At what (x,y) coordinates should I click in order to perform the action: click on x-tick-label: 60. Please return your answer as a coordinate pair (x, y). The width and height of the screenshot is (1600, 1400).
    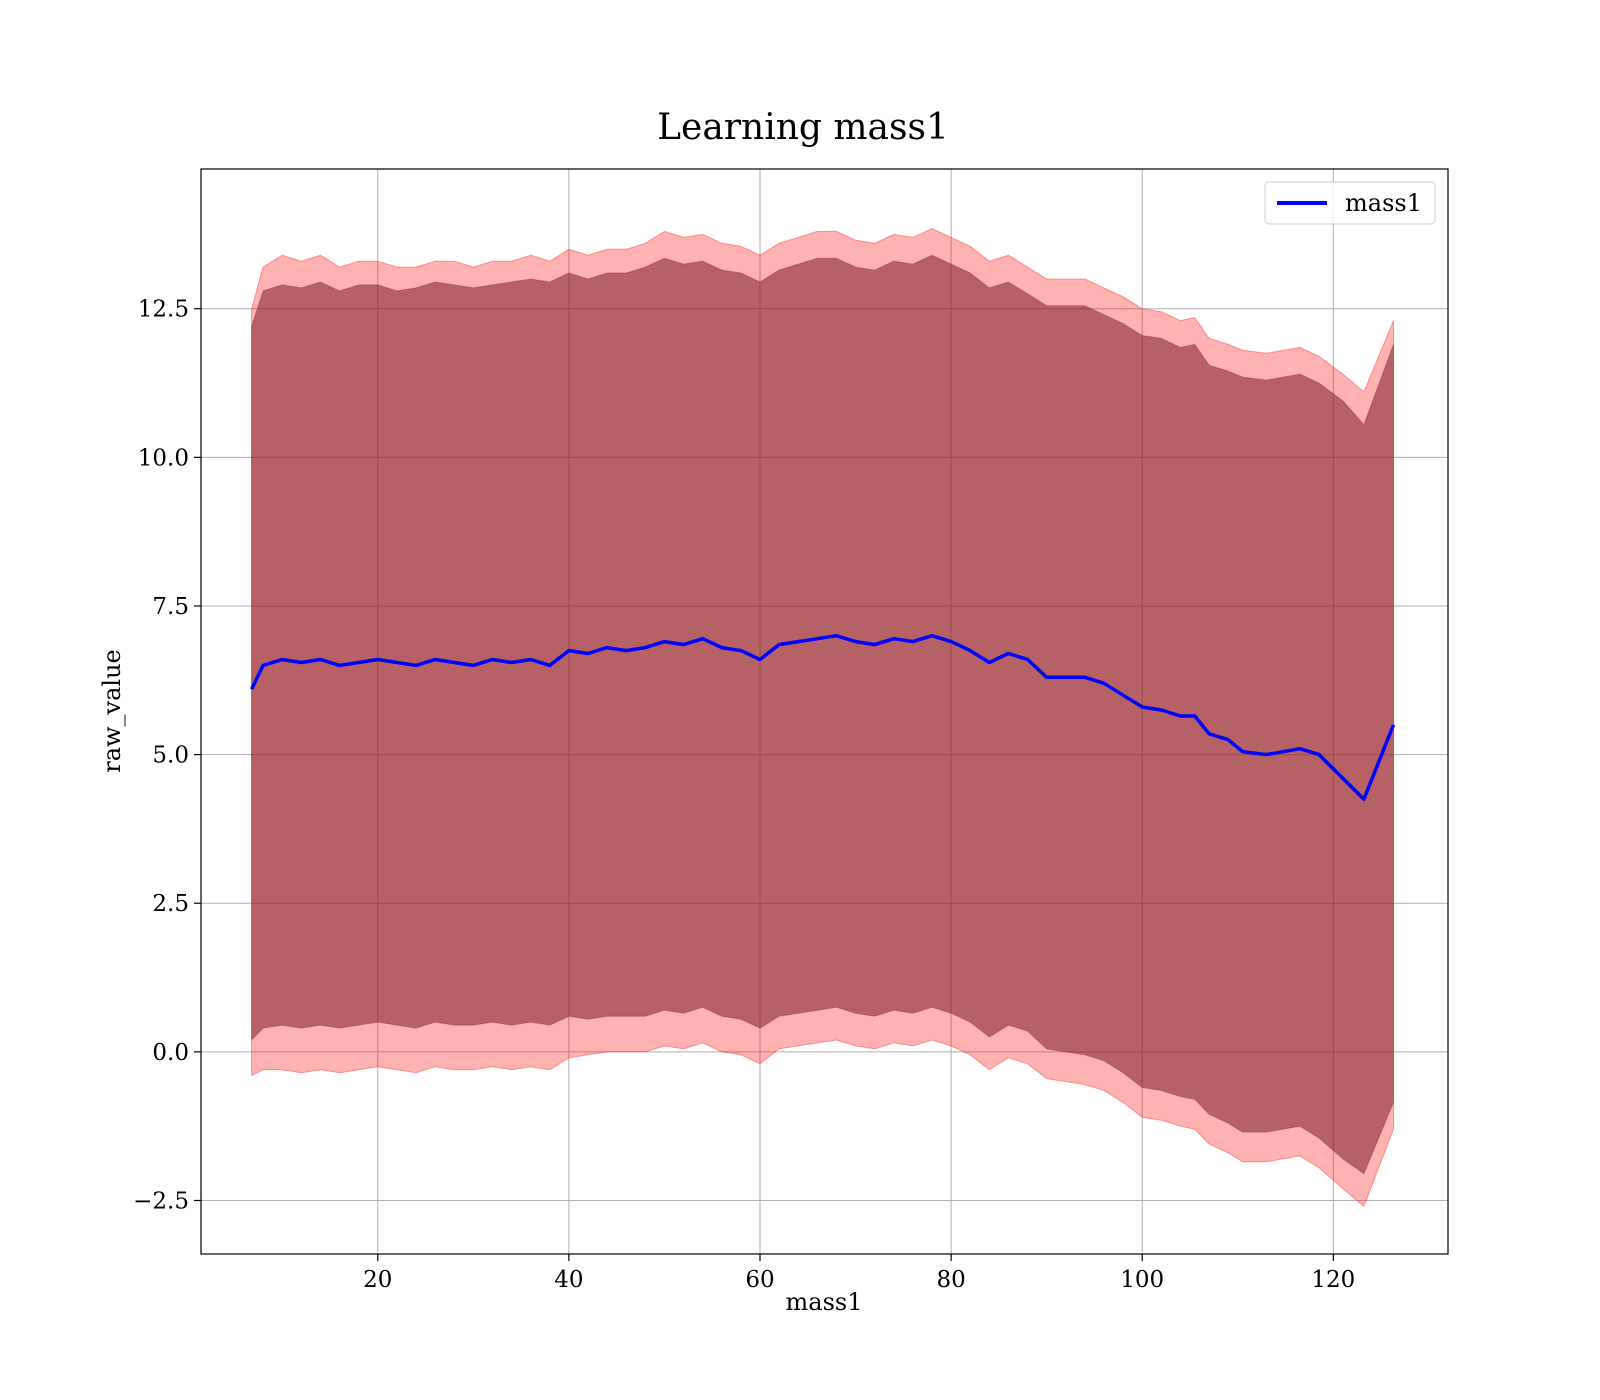
    Looking at the image, I should click on (759, 1280).